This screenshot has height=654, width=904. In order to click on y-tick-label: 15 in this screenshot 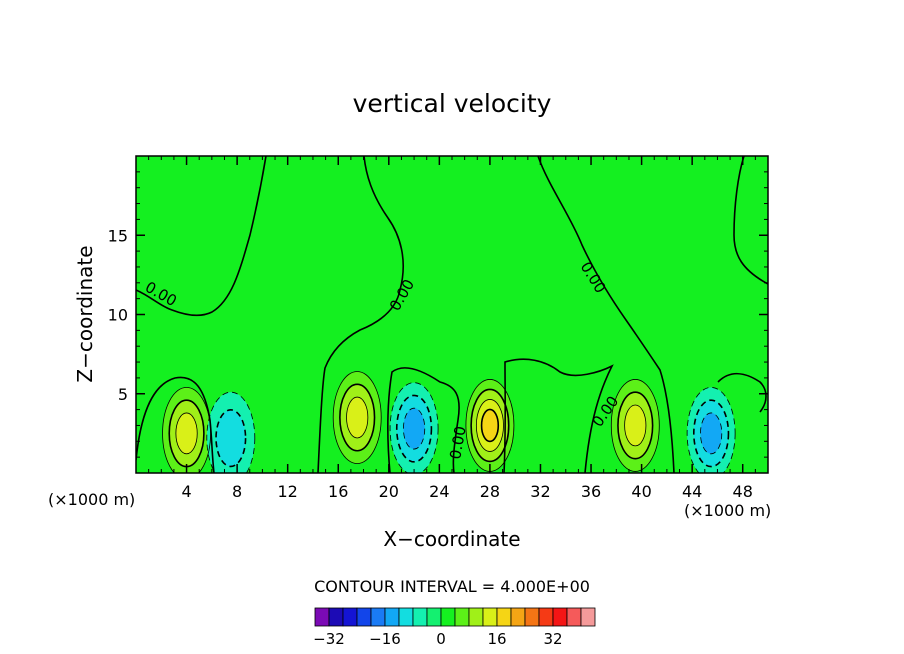, I will do `click(118, 235)`.